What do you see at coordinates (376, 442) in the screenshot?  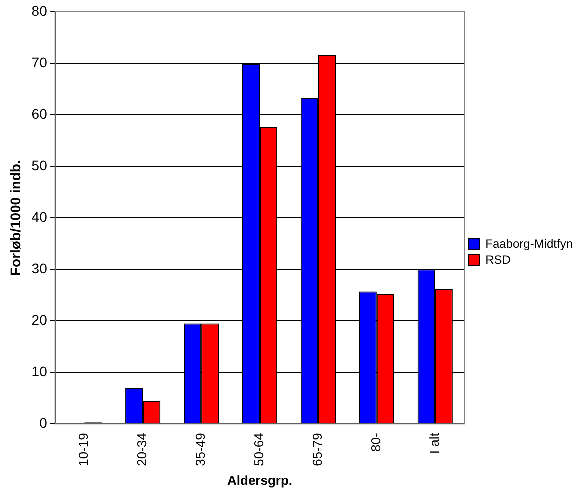 I see `x-tick-label: 80-` at bounding box center [376, 442].